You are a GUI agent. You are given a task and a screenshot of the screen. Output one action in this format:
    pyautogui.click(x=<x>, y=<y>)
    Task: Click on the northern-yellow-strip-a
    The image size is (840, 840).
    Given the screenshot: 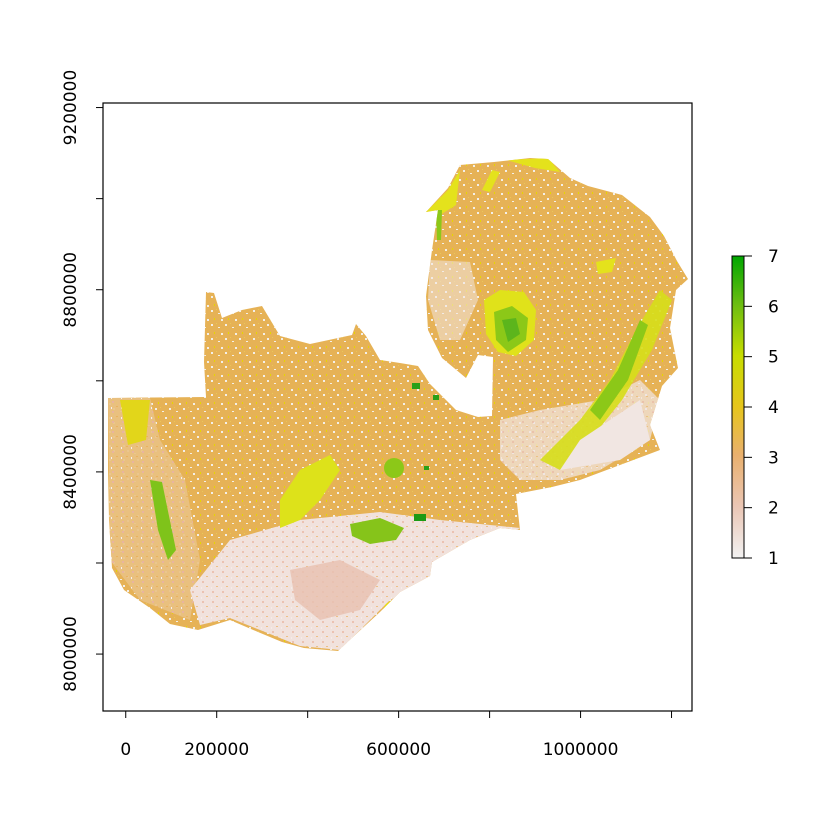 What is the action you would take?
    pyautogui.click(x=443, y=192)
    